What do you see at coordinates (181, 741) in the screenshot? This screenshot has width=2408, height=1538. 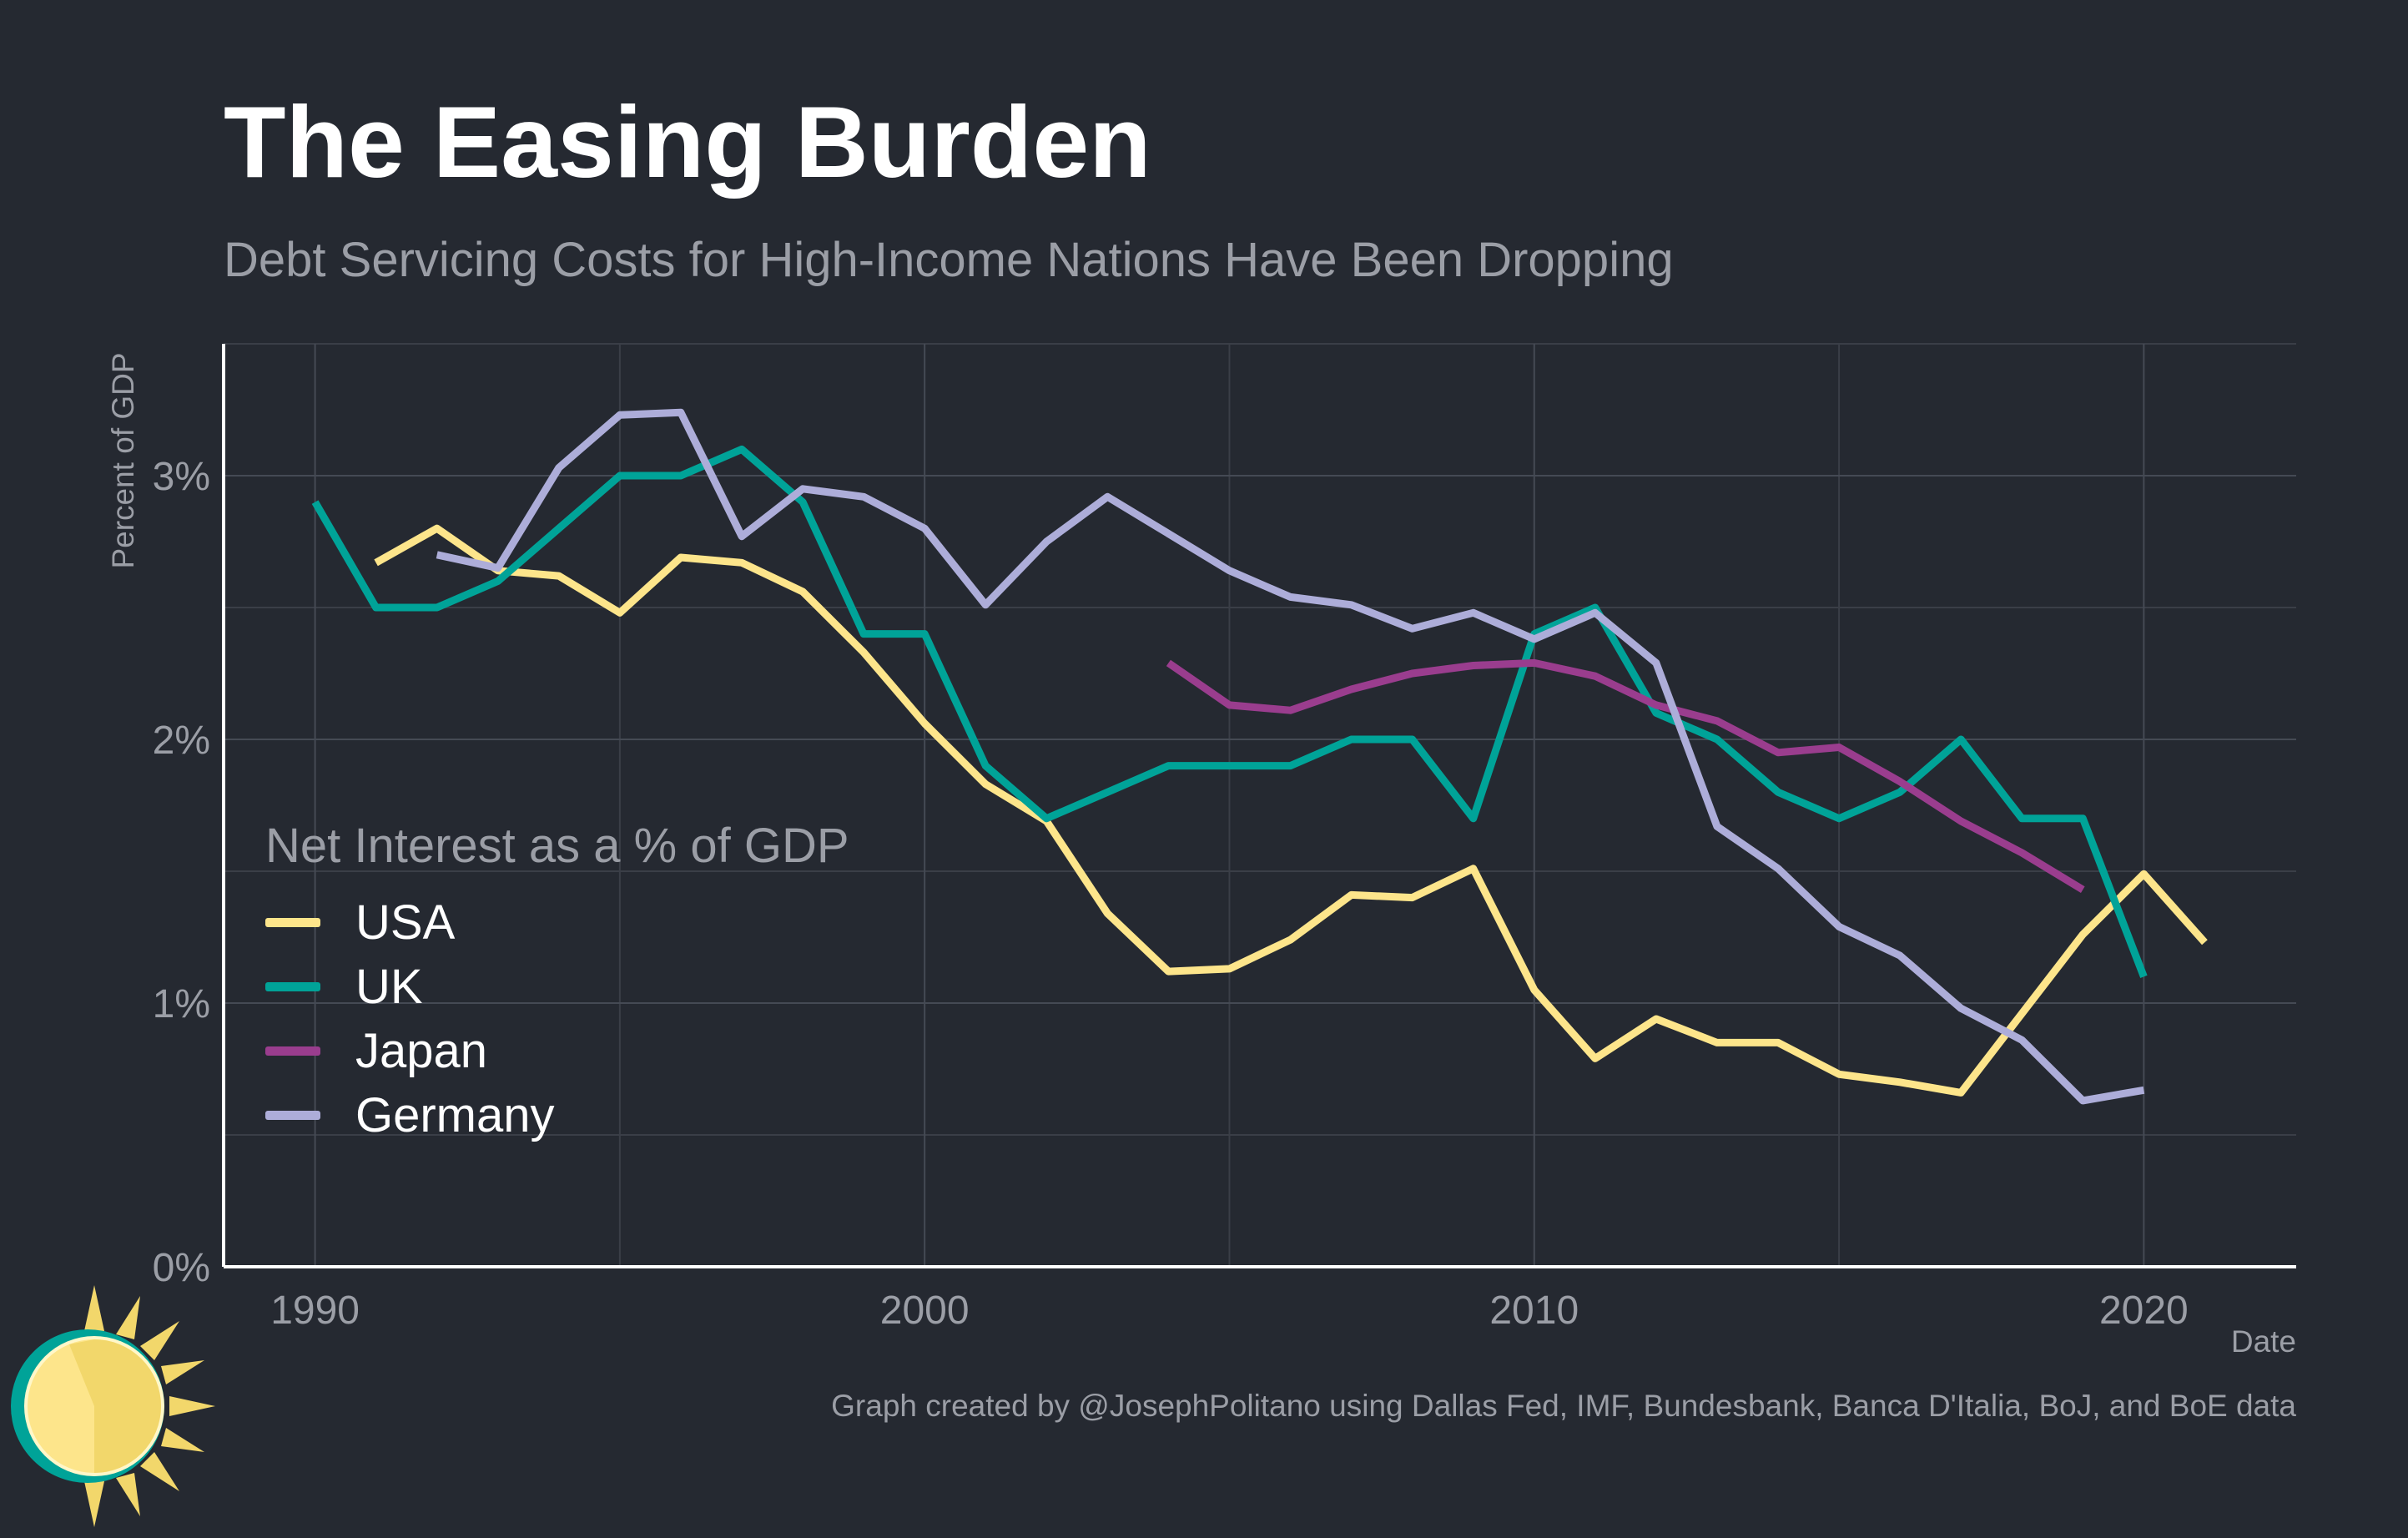 I see `y-tick-label: 2%` at bounding box center [181, 741].